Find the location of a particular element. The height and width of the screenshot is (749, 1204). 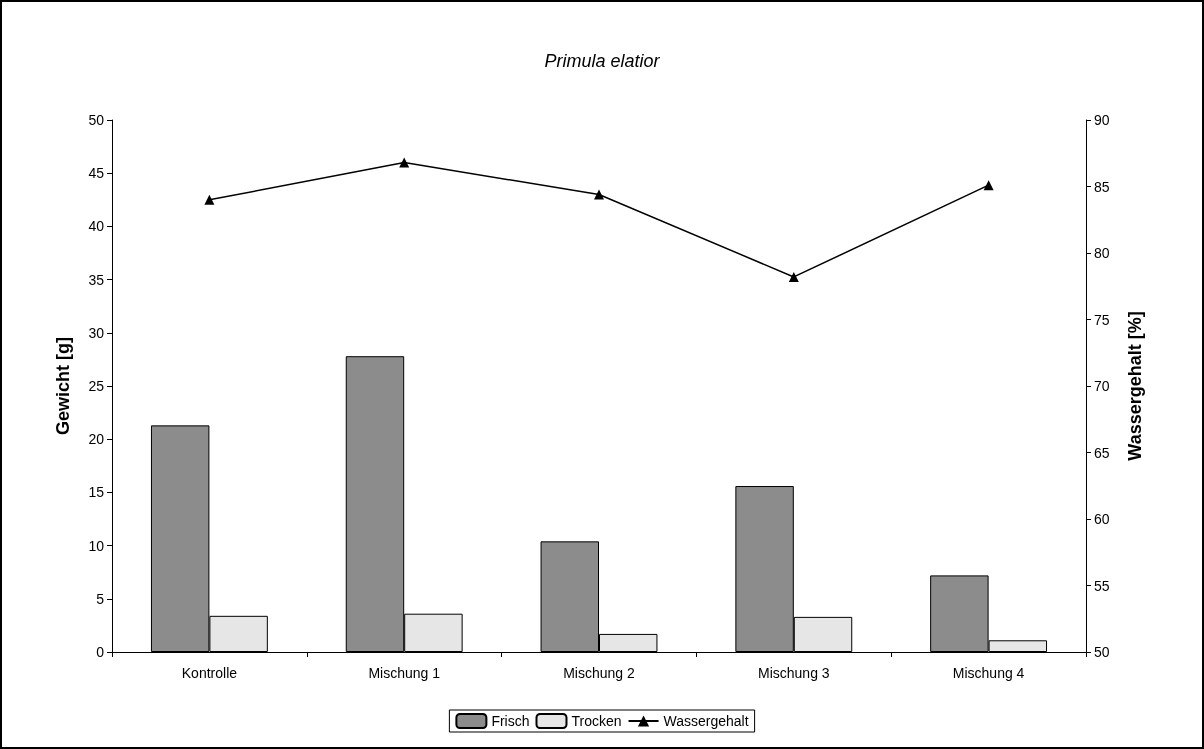

y2-axis-title: Wassergehalt [%] is located at coordinates (1135, 386).